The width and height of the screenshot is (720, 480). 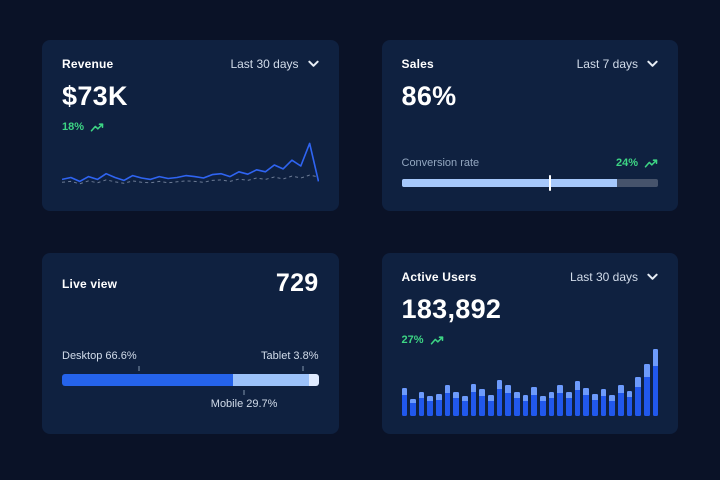 I want to click on tablet-share-label: Tablet 3.8%, so click(x=290, y=356).